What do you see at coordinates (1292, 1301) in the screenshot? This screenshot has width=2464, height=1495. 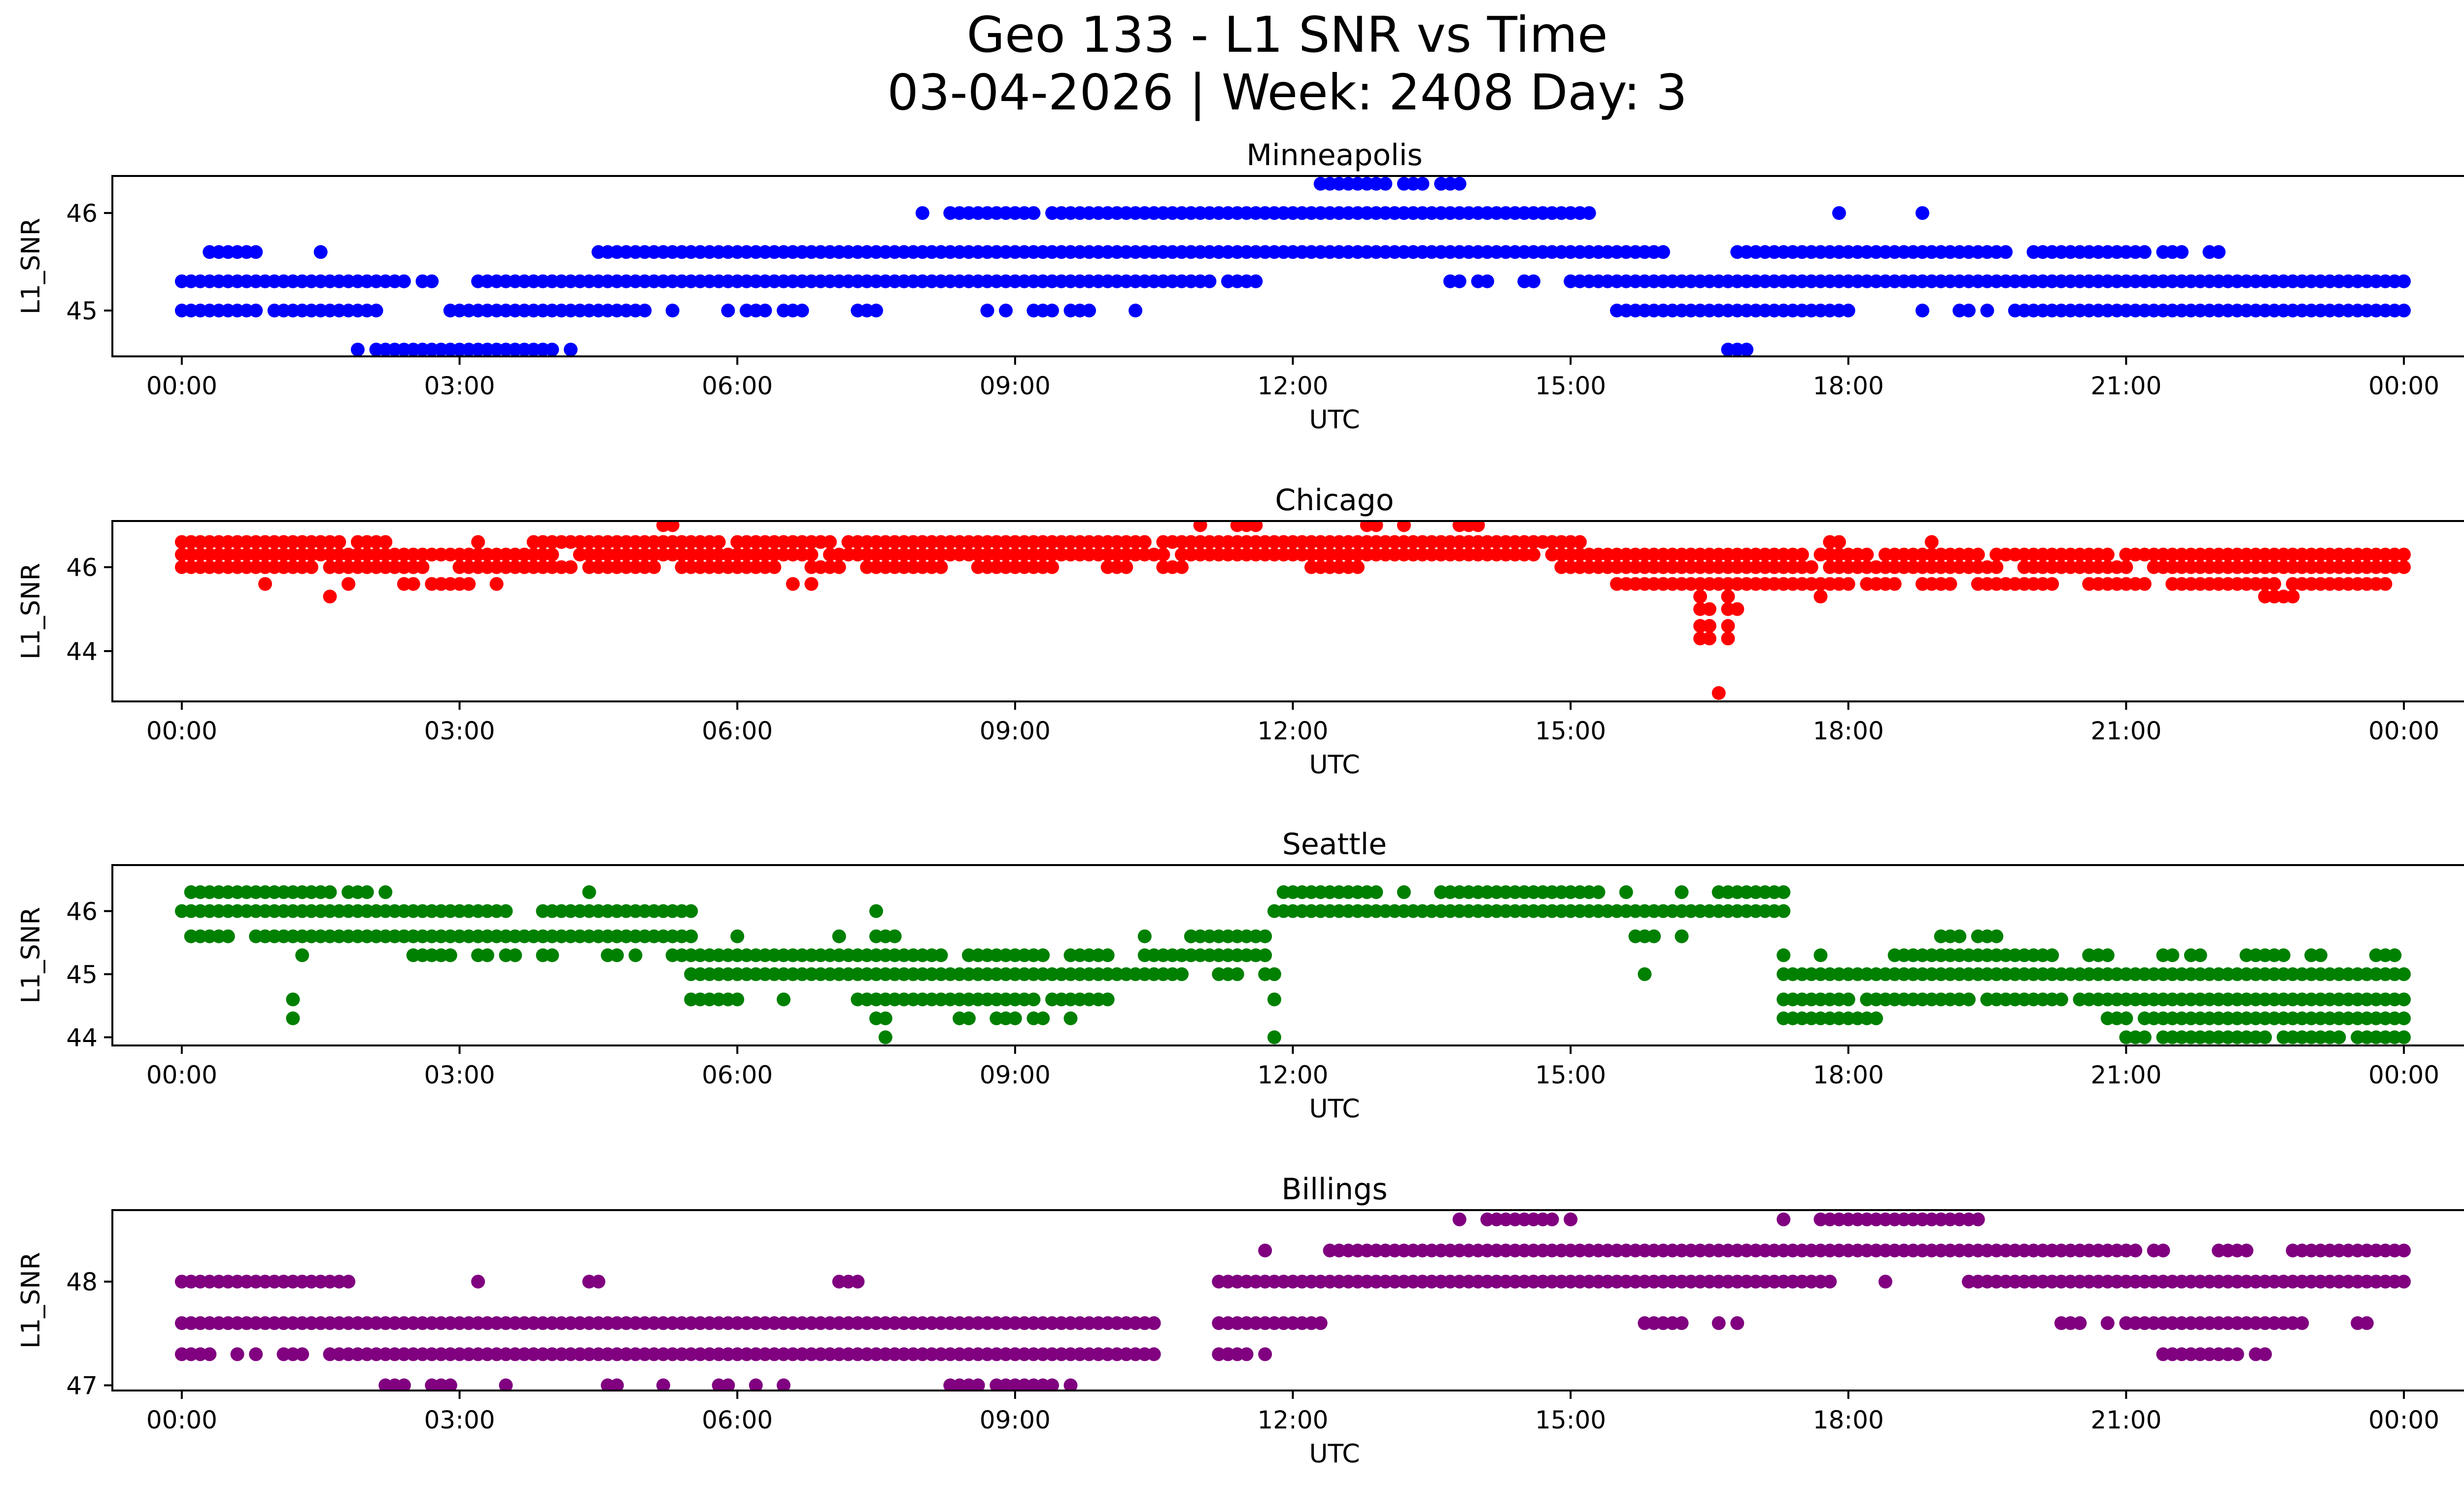 I see `series-points-billings` at bounding box center [1292, 1301].